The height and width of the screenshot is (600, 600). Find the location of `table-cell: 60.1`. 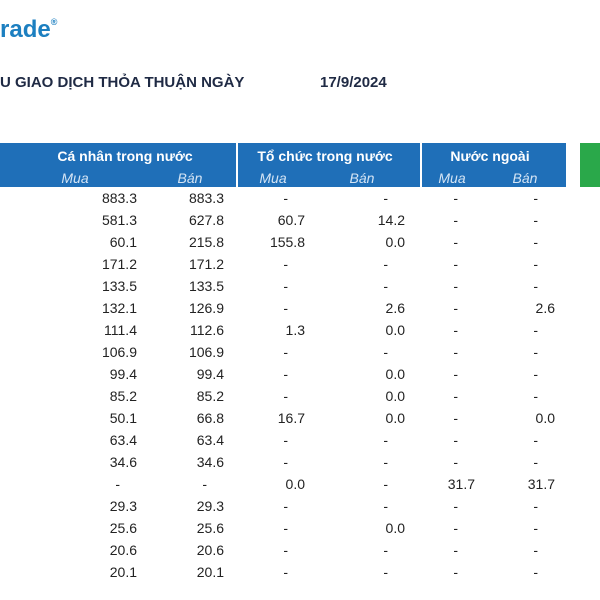

table-cell: 60.1 is located at coordinates (123, 242).